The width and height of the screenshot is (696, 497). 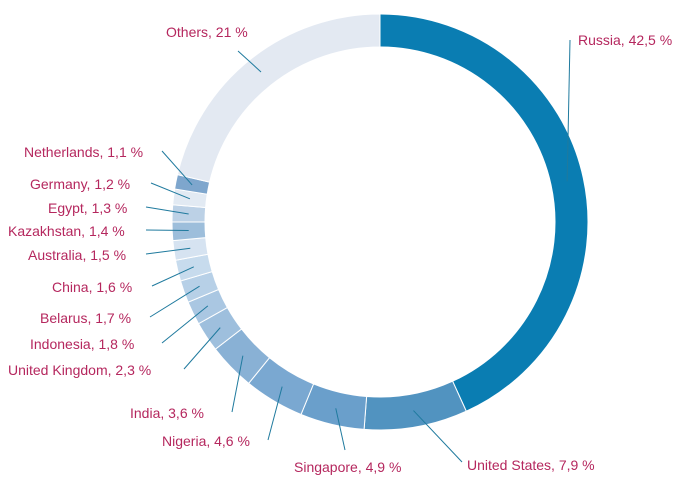 What do you see at coordinates (438, 436) in the screenshot?
I see `leader-united-states` at bounding box center [438, 436].